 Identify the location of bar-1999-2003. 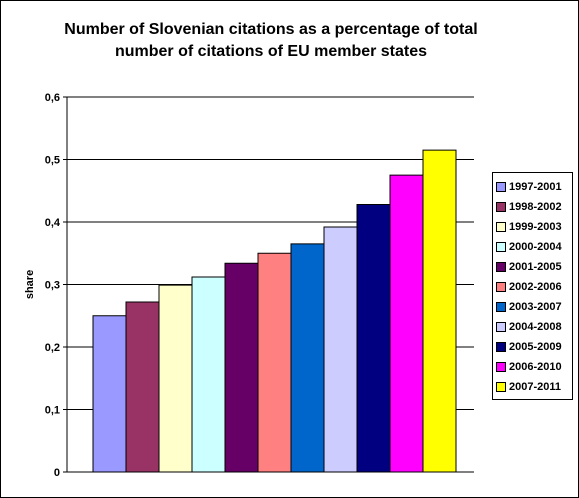
(175, 378).